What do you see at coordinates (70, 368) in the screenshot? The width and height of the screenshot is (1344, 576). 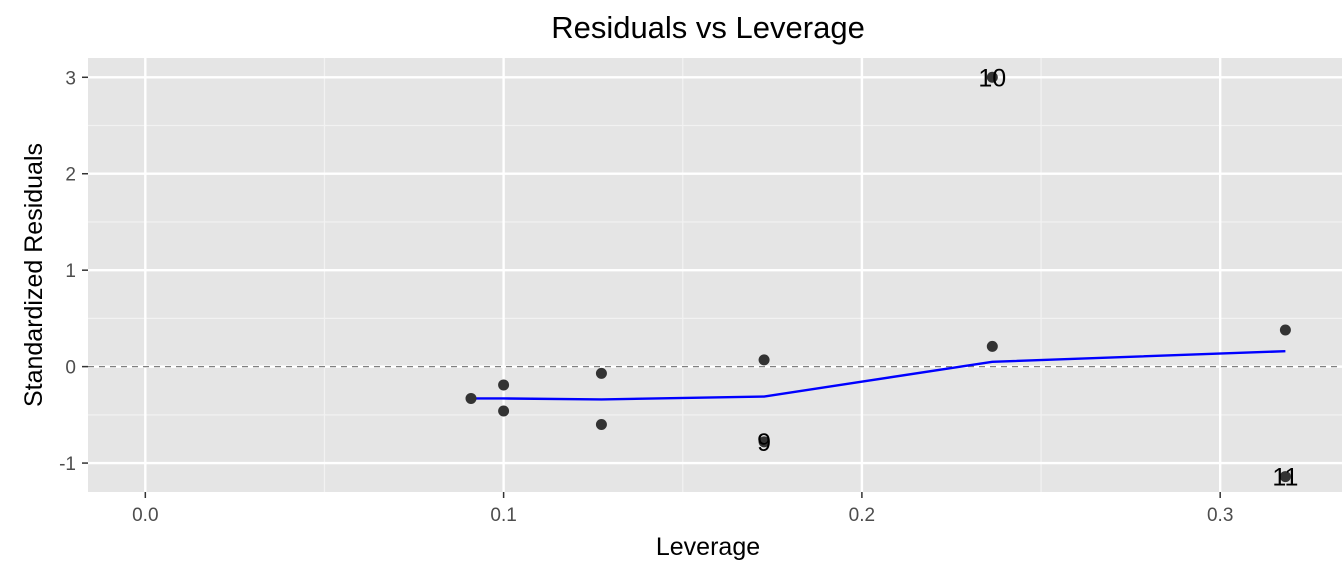 I see `y-tick-label: 0` at bounding box center [70, 368].